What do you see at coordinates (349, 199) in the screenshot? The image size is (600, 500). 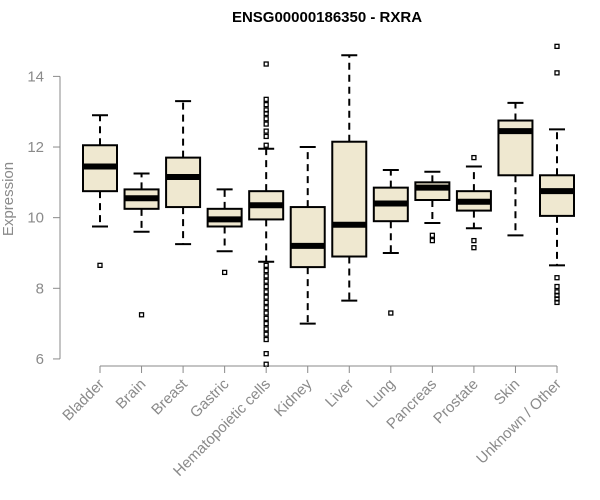 I see `iqr-box-liver` at bounding box center [349, 199].